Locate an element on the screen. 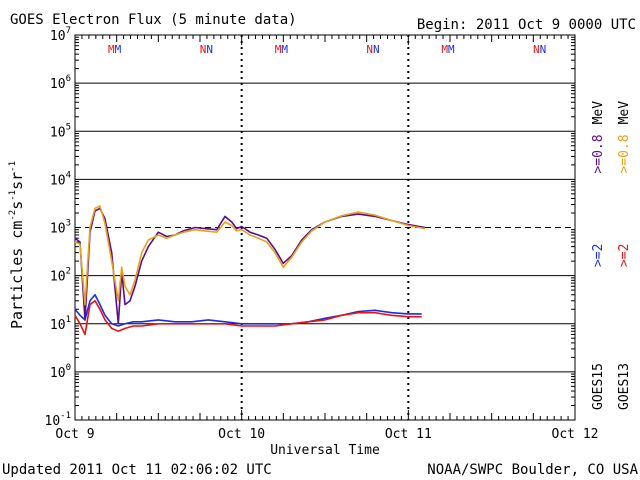  credit-text: NOAA/SWPC Boulder, CO USA is located at coordinates (532, 470).